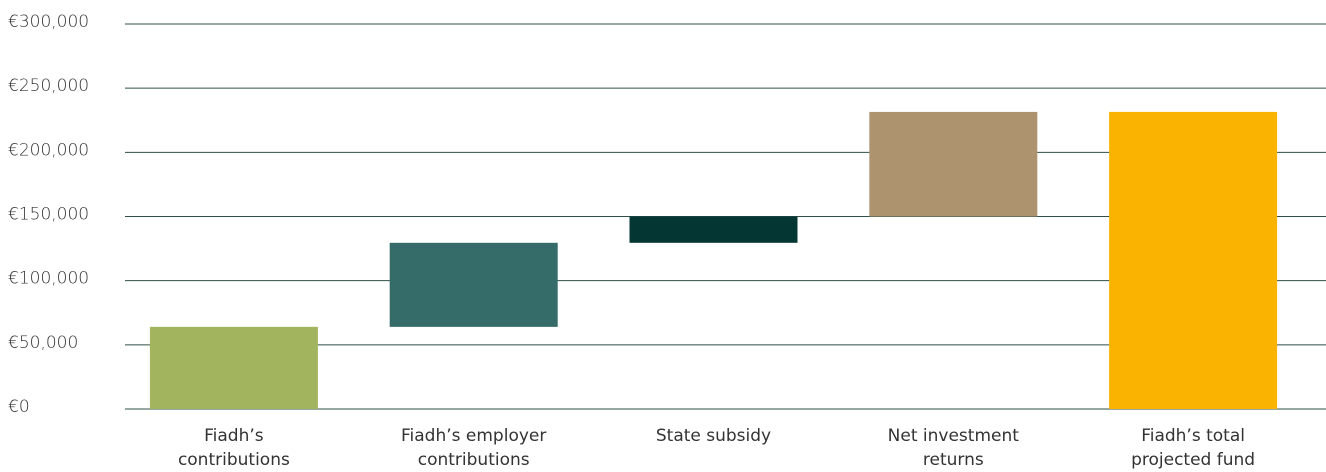 This screenshot has height=472, width=1326. I want to click on y-tick-label: €50,000, so click(43, 343).